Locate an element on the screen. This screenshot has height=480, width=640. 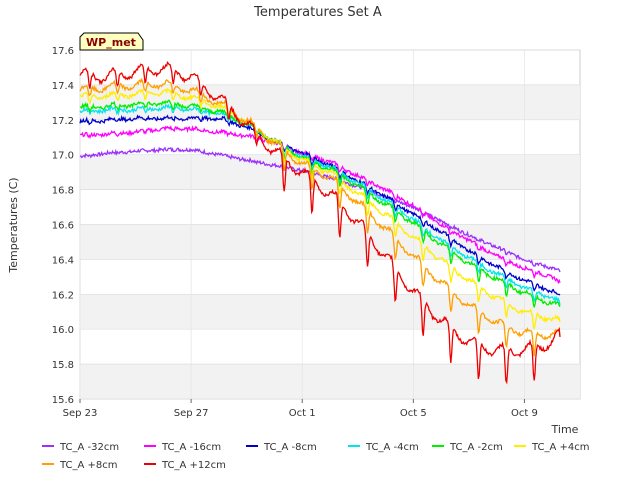
chart-title: Temperatures Set A is located at coordinates (317, 12).